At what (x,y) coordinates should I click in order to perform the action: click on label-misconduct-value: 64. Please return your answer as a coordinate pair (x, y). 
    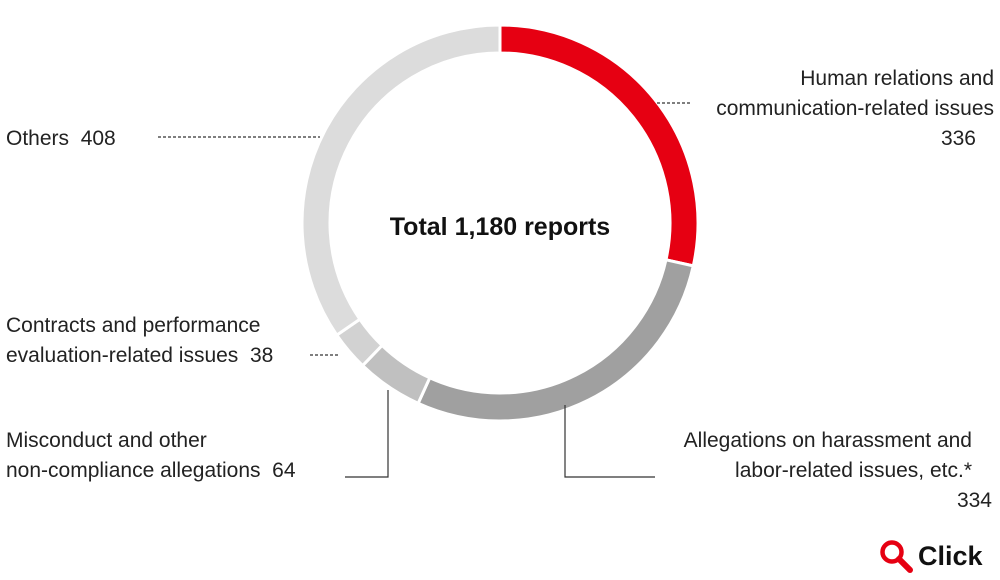
    Looking at the image, I should click on (284, 470).